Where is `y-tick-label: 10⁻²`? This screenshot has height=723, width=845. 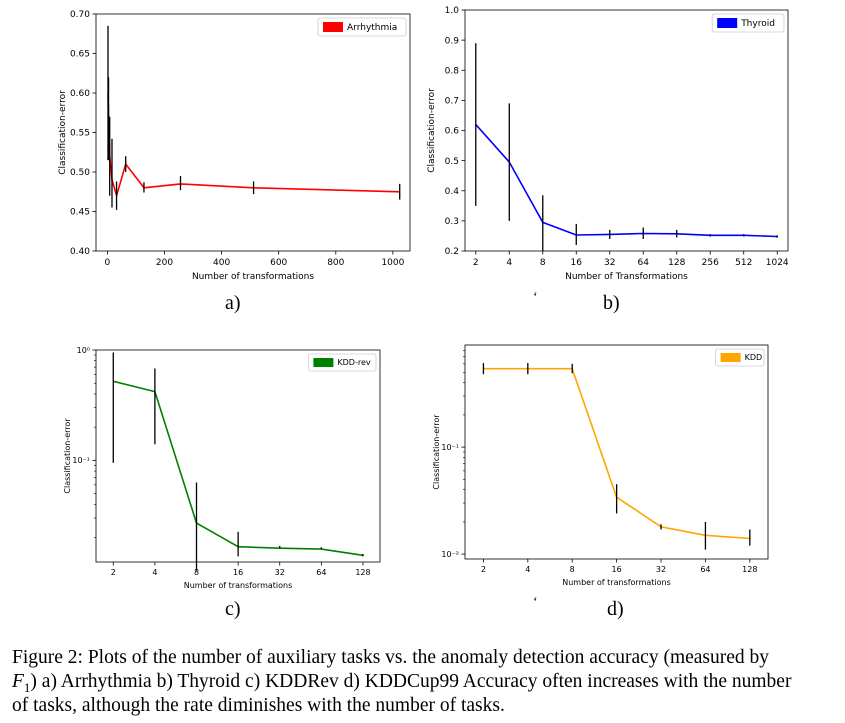
y-tick-label: 10⁻² is located at coordinates (450, 554).